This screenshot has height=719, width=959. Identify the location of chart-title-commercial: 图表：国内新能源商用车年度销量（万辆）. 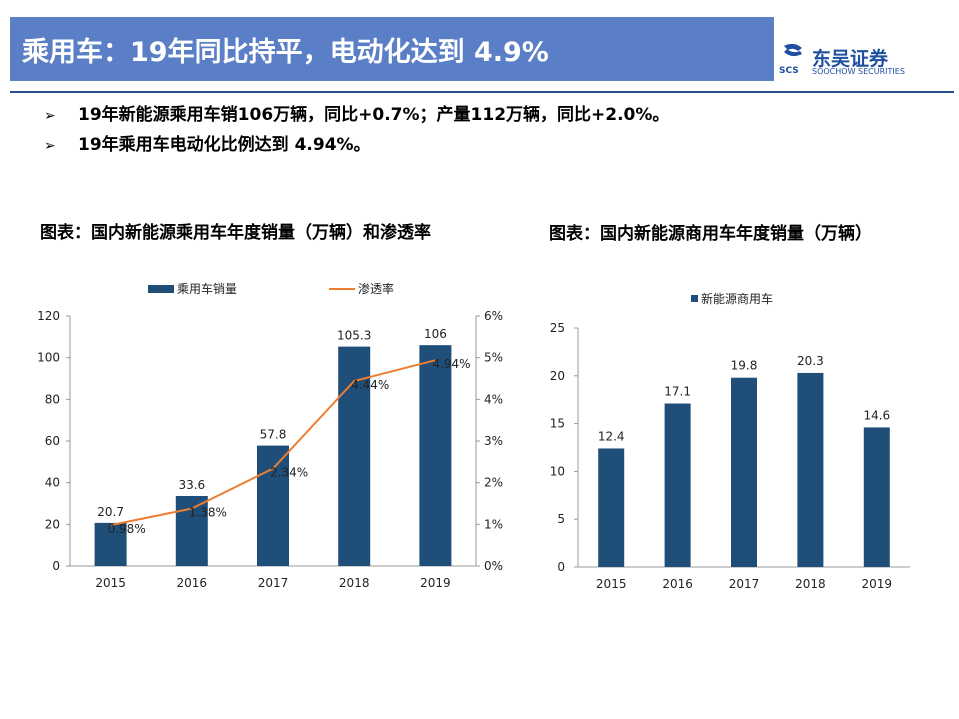
(710, 234).